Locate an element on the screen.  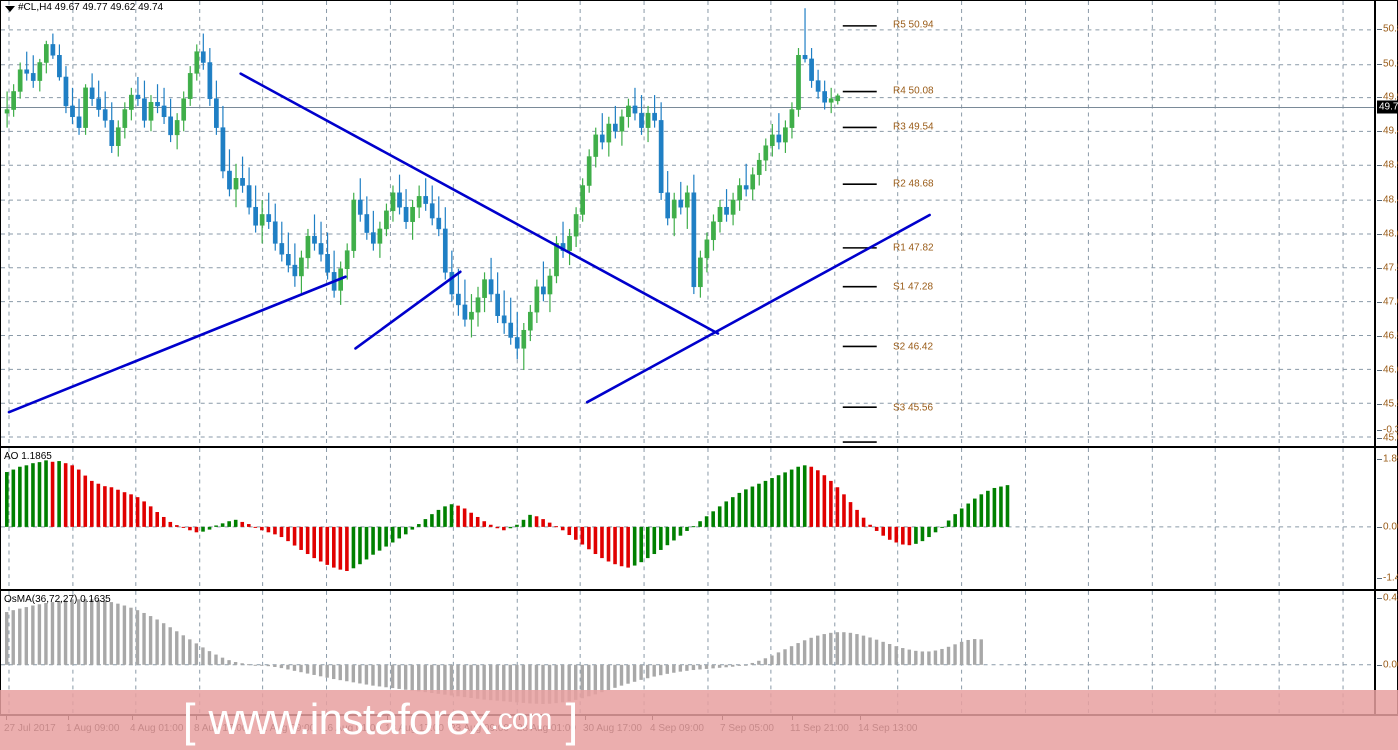
price-tick-2: 49.90 is located at coordinates (1390, 97).